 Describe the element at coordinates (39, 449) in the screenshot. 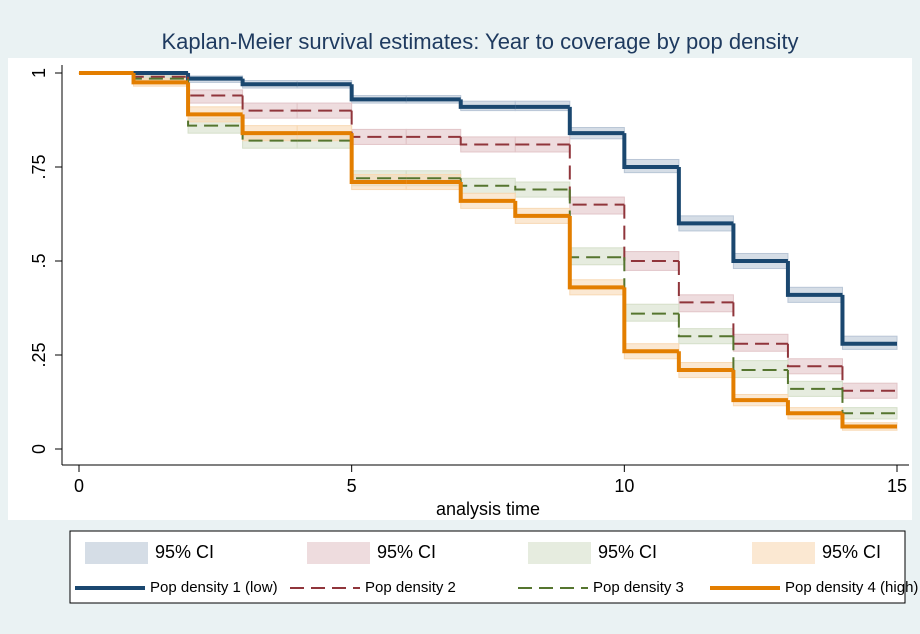

I see `y-tick-label: 0` at that location.